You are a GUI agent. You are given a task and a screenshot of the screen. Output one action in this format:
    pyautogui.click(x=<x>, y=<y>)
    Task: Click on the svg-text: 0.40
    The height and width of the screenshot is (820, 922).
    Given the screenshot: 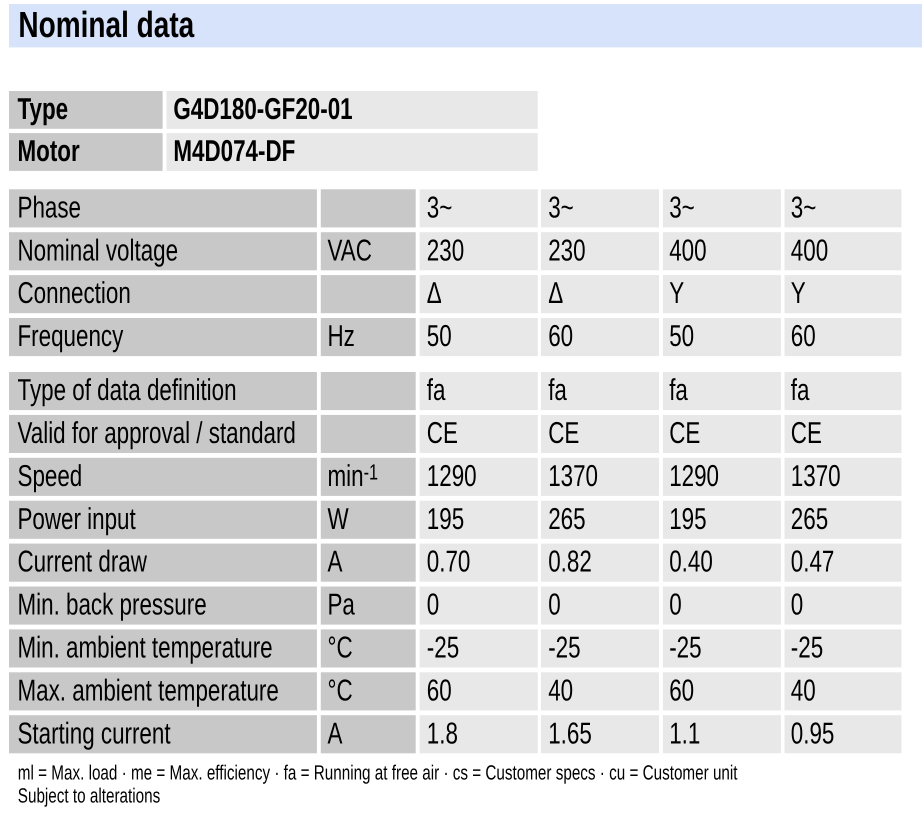 What is the action you would take?
    pyautogui.click(x=691, y=562)
    